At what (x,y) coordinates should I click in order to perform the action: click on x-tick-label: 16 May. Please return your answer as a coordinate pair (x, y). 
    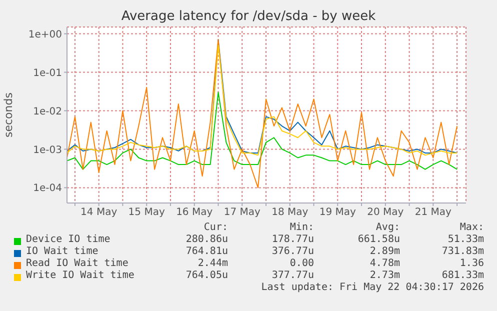
    Looking at the image, I should click on (194, 212).